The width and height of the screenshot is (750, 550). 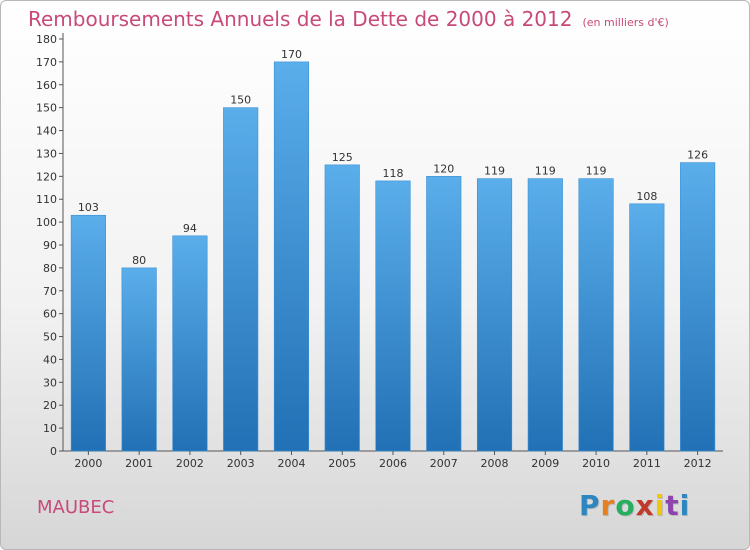 I want to click on x-tick-label: 2000, so click(x=88, y=463).